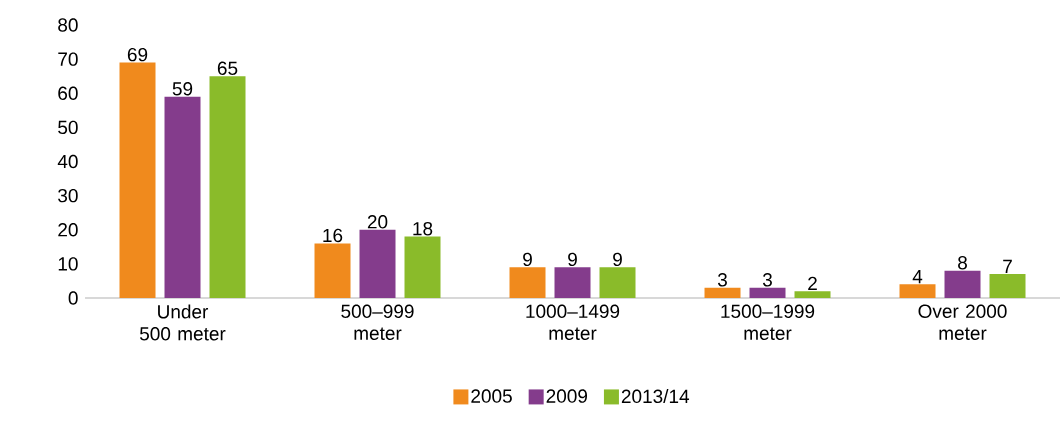 This screenshot has height=448, width=1064. What do you see at coordinates (812, 283) in the screenshot?
I see `data-label: 2` at bounding box center [812, 283].